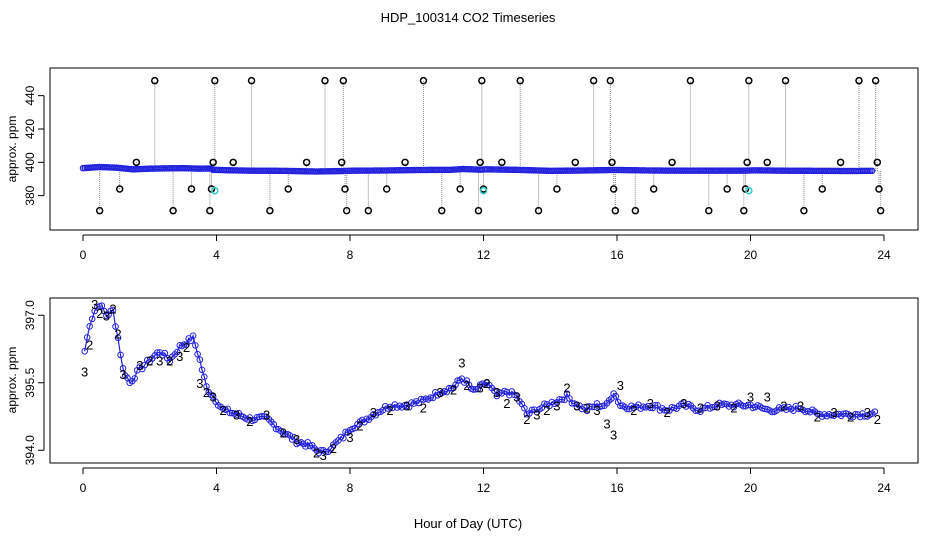 The height and width of the screenshot is (540, 936). What do you see at coordinates (30, 315) in the screenshot?
I see `bottom-y-tick-label: 397.0` at bounding box center [30, 315].